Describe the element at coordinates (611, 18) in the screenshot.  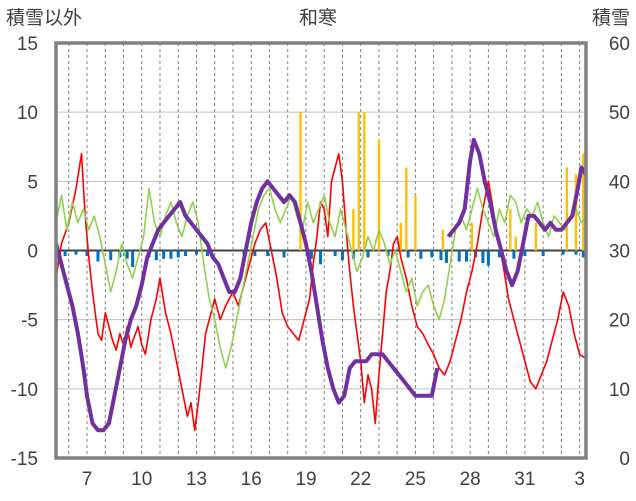
I see `right-axis-label: 積雪` at that location.